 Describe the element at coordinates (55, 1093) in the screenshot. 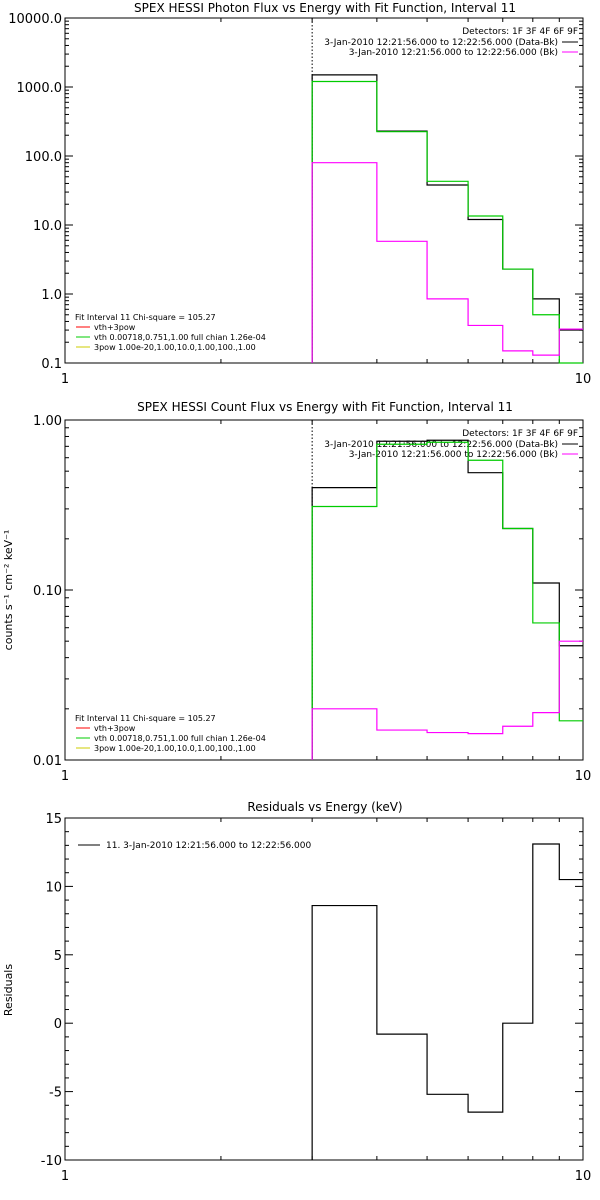

I see `residuals-y-tick-label: -5` at that location.